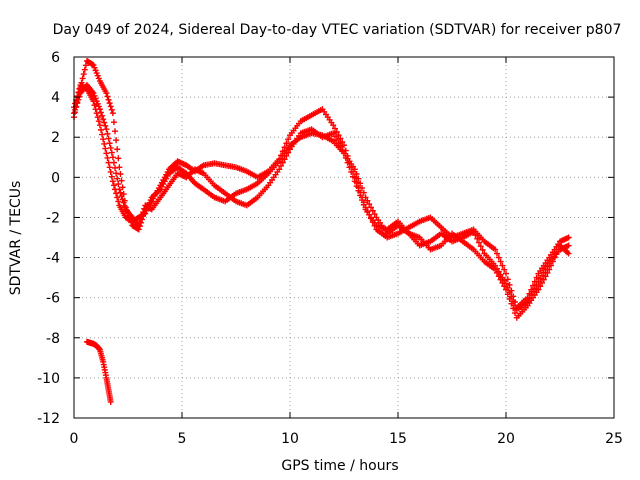 Image resolution: width=640 pixels, height=480 pixels. Describe the element at coordinates (398, 439) in the screenshot. I see `x-tick-label: 15` at that location.